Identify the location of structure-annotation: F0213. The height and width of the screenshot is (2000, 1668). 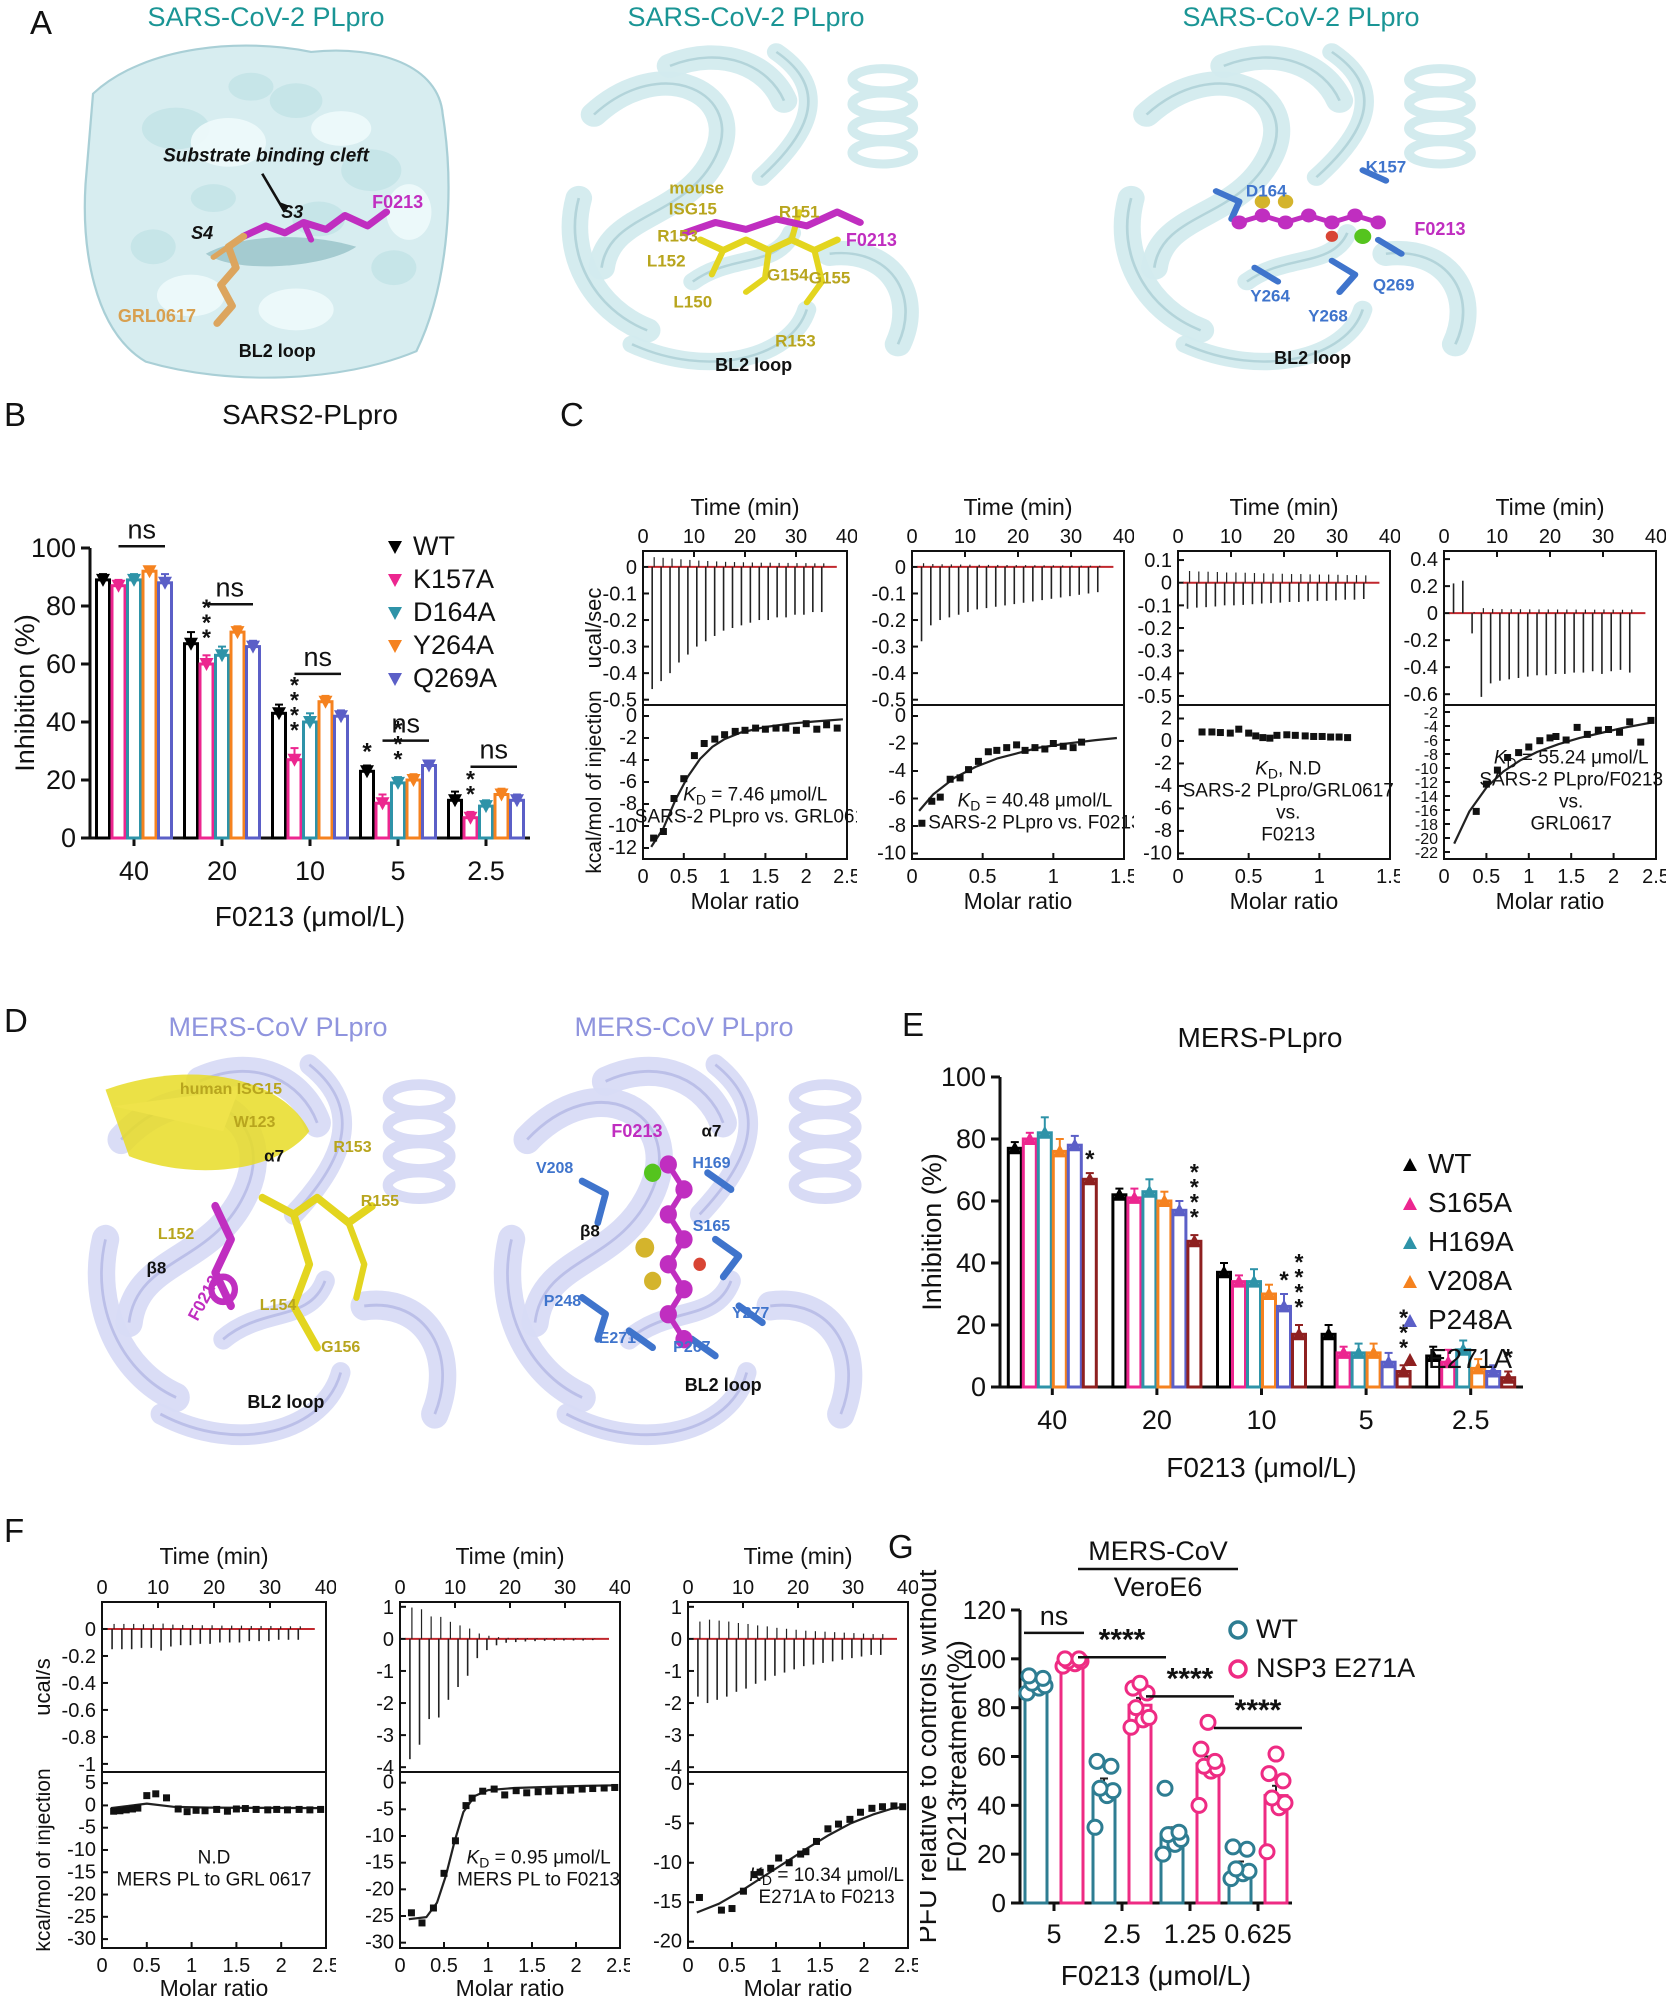
(637, 1131).